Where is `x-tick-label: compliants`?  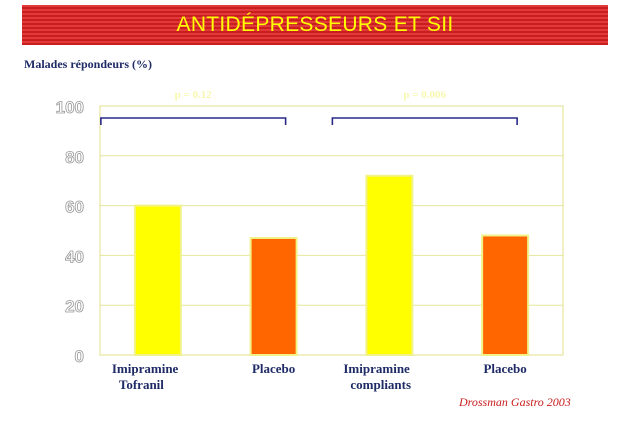
x-tick-label: compliants is located at coordinates (380, 384).